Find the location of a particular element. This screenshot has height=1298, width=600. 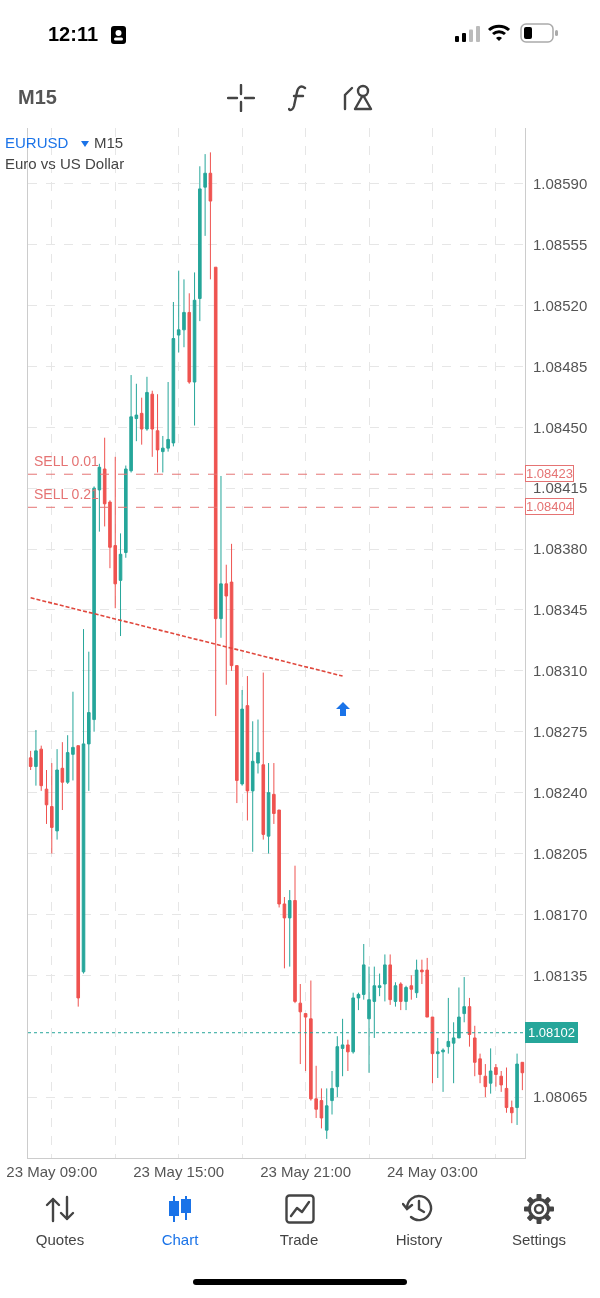

x-tick-label: 23 May 09:00 is located at coordinates (52, 1171).